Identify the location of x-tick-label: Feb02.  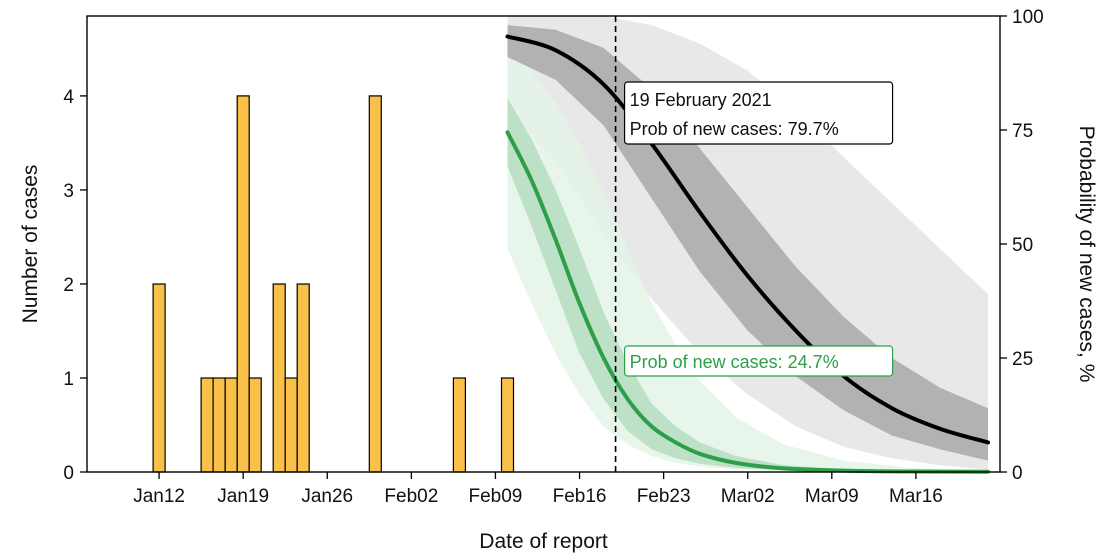
(411, 496).